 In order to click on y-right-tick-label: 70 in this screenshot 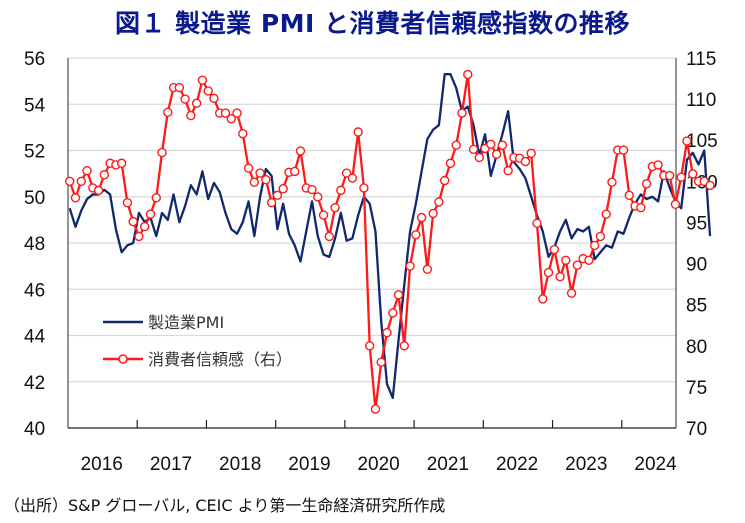, I will do `click(696, 429)`.